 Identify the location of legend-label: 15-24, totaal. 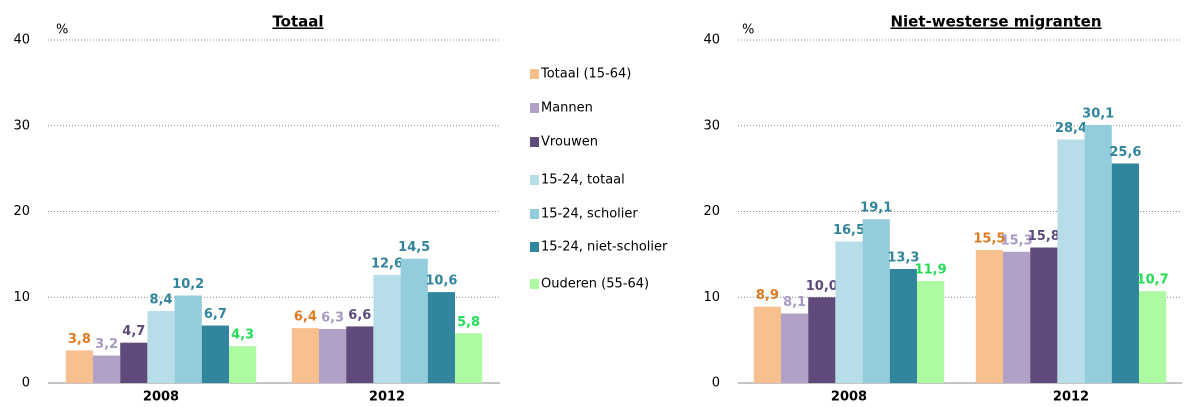
(583, 180).